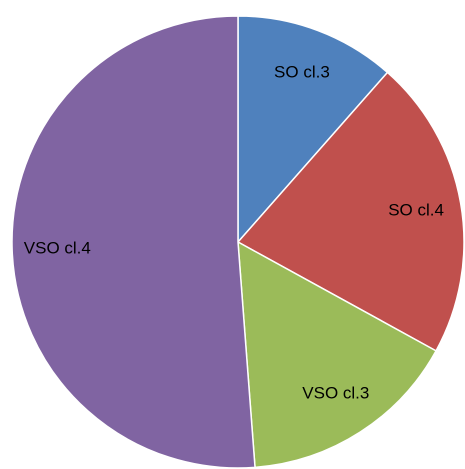  What do you see at coordinates (57, 247) in the screenshot?
I see `slice-label: VSO cl.4` at bounding box center [57, 247].